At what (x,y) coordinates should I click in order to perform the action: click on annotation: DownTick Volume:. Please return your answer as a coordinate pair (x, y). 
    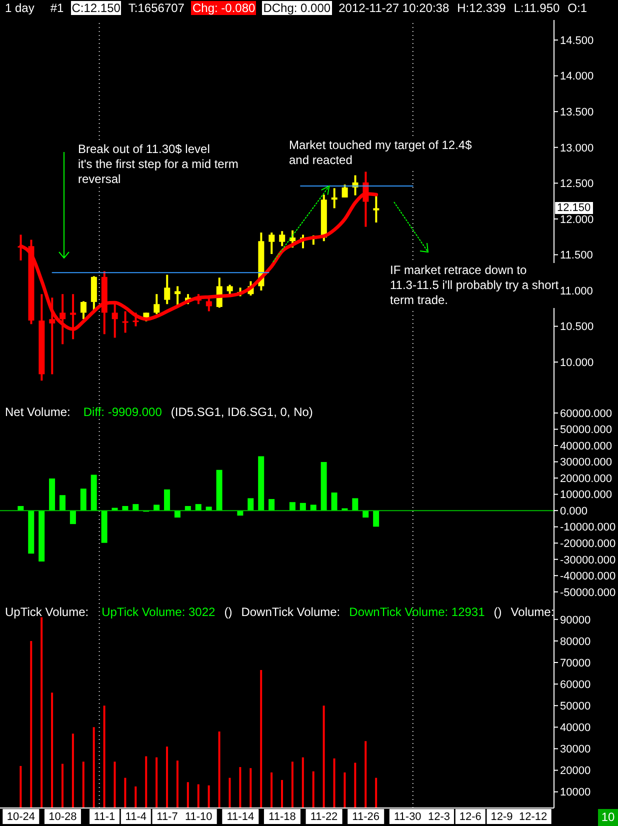
    Looking at the image, I should click on (291, 612).